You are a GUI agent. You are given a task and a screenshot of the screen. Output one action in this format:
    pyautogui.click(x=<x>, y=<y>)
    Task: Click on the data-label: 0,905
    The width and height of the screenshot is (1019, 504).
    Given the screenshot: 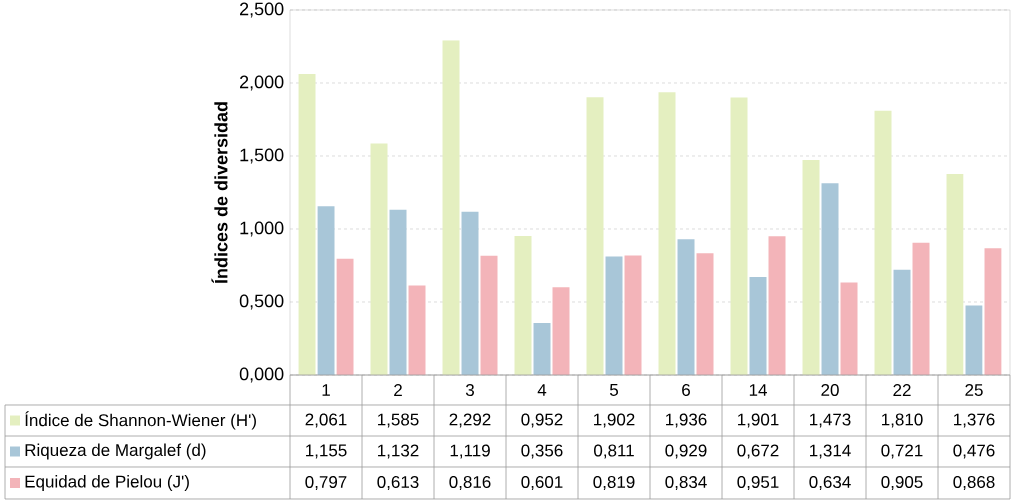 What is the action you would take?
    pyautogui.click(x=902, y=483)
    